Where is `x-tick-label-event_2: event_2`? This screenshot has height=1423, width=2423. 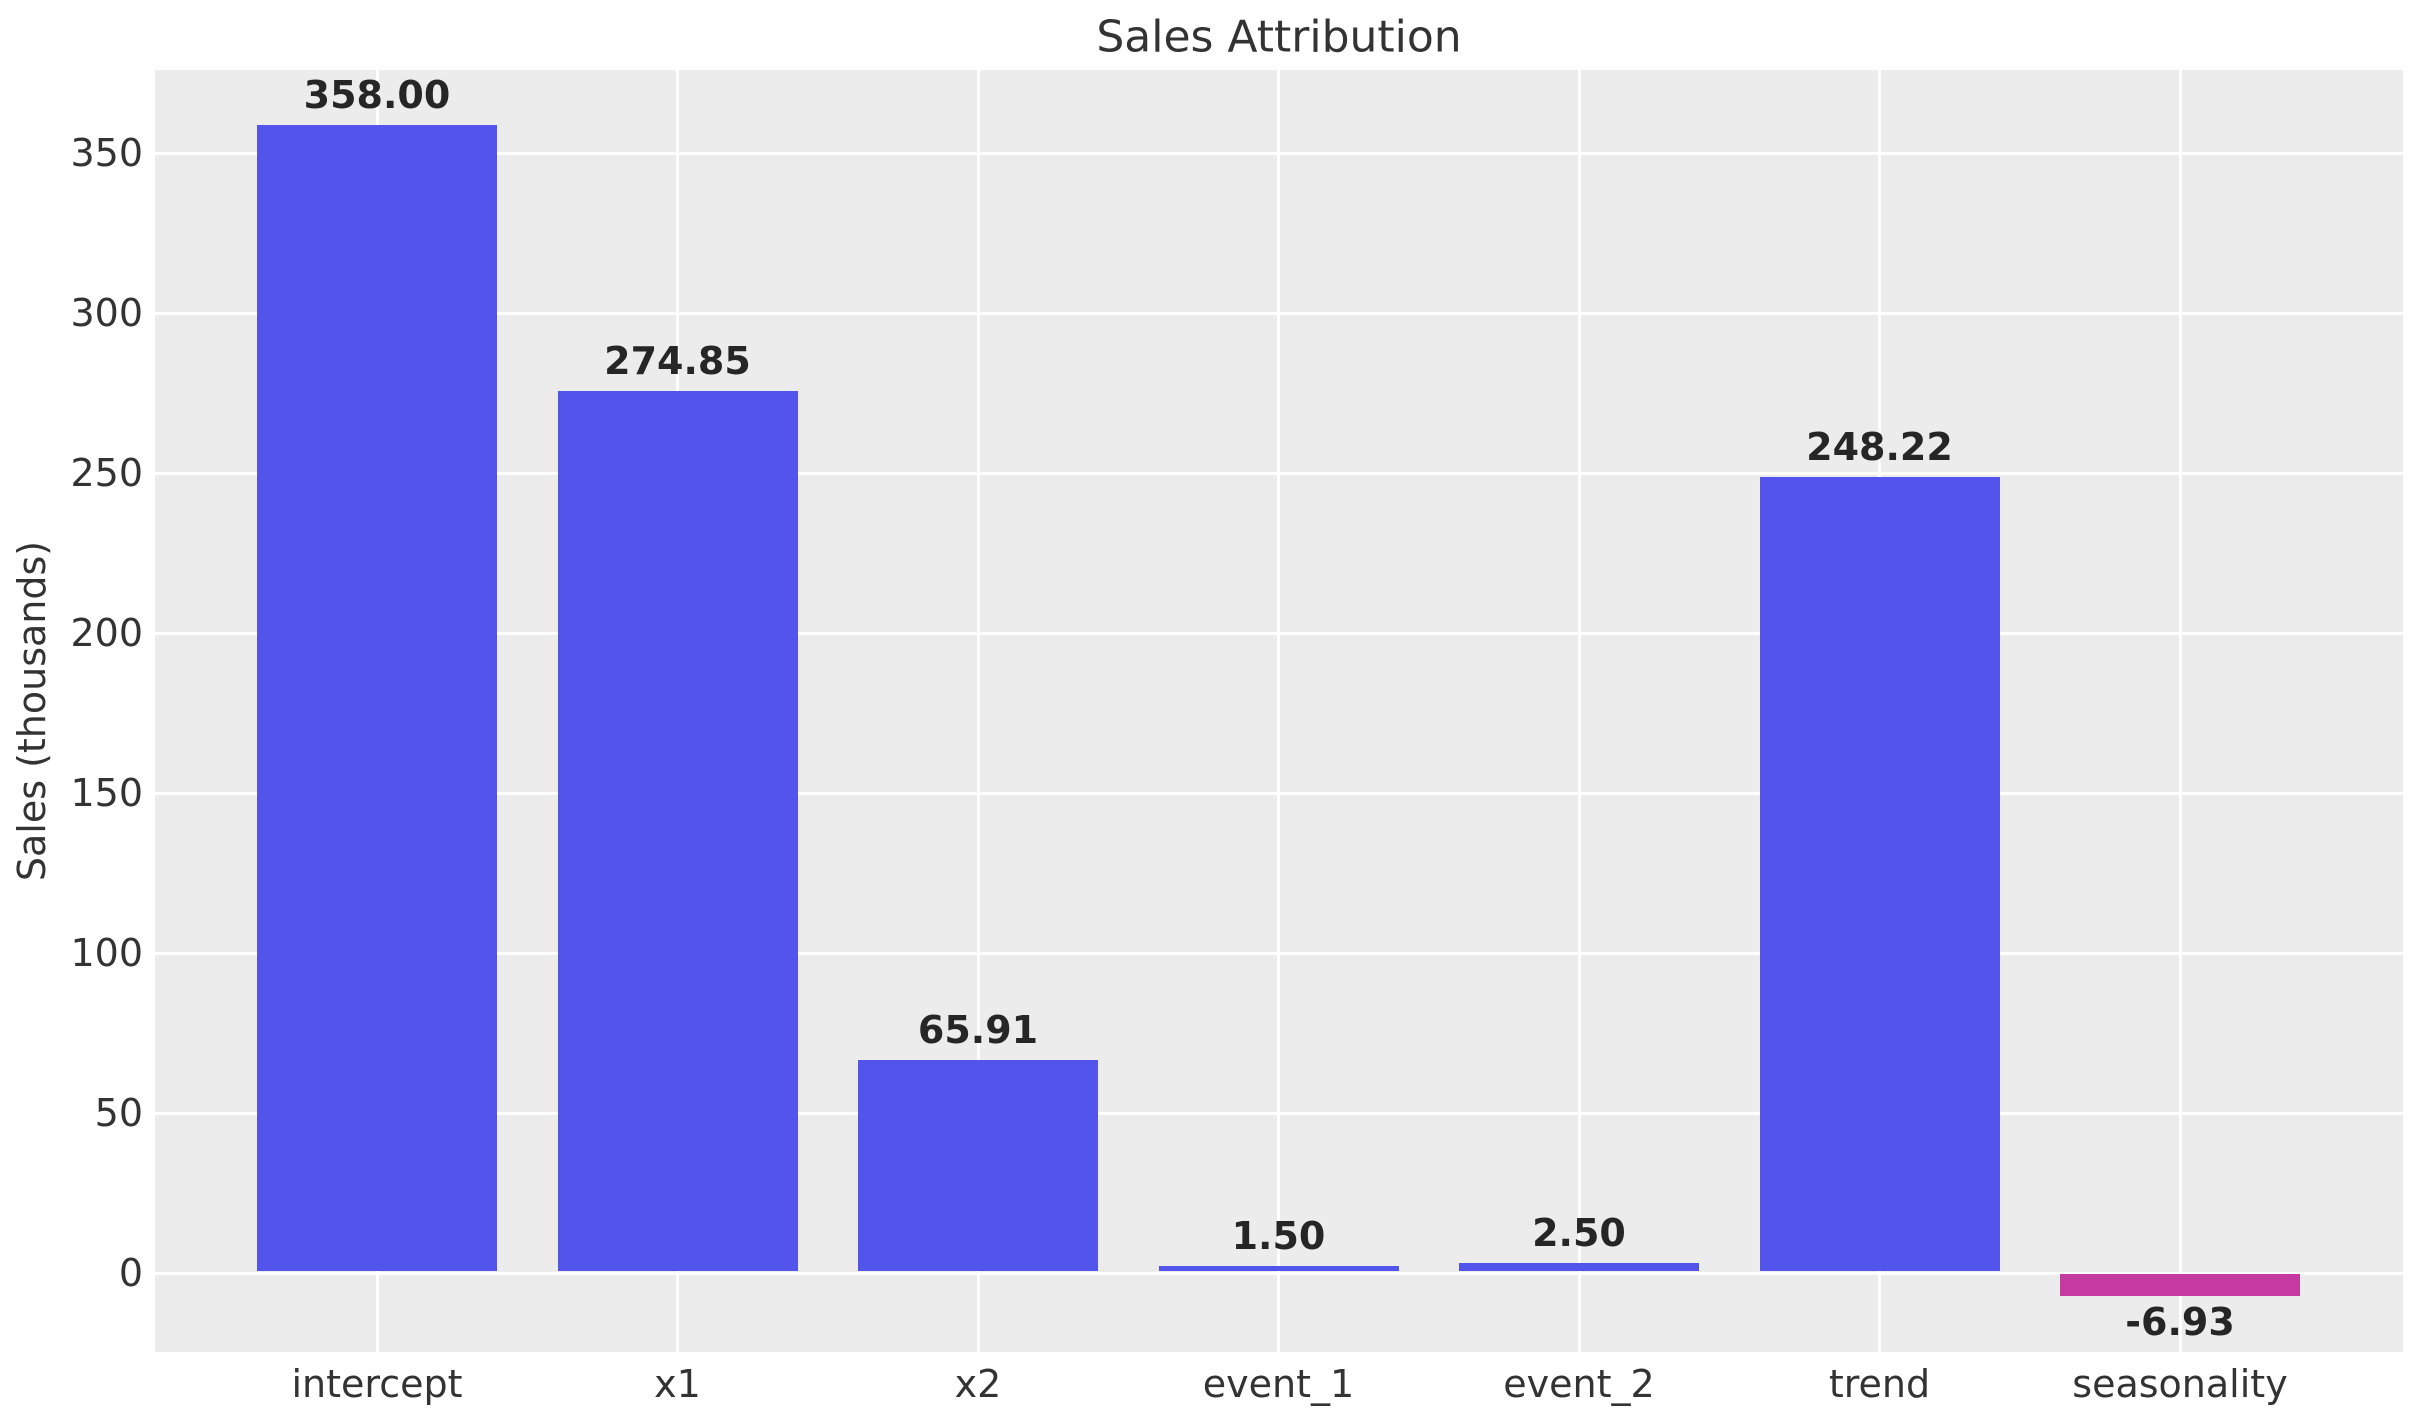
x-tick-label-event_2: event_2 is located at coordinates (1579, 1384).